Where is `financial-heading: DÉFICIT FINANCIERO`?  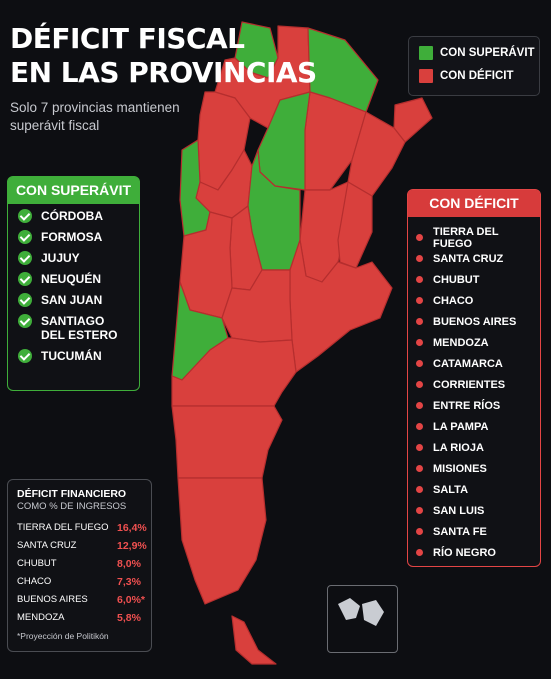
financial-heading: DÉFICIT FINANCIERO is located at coordinates (72, 494).